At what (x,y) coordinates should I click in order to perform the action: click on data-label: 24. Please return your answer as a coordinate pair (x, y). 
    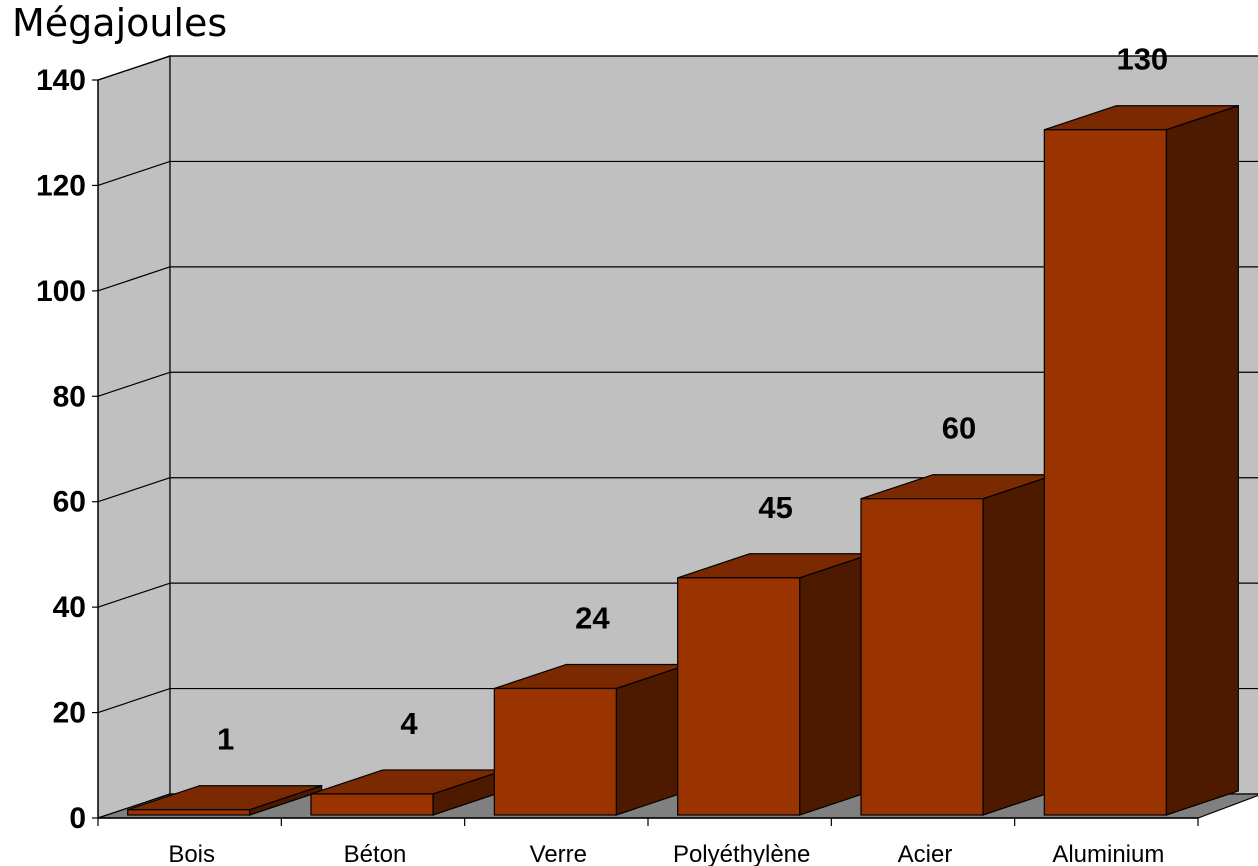
    Looking at the image, I should click on (592, 617).